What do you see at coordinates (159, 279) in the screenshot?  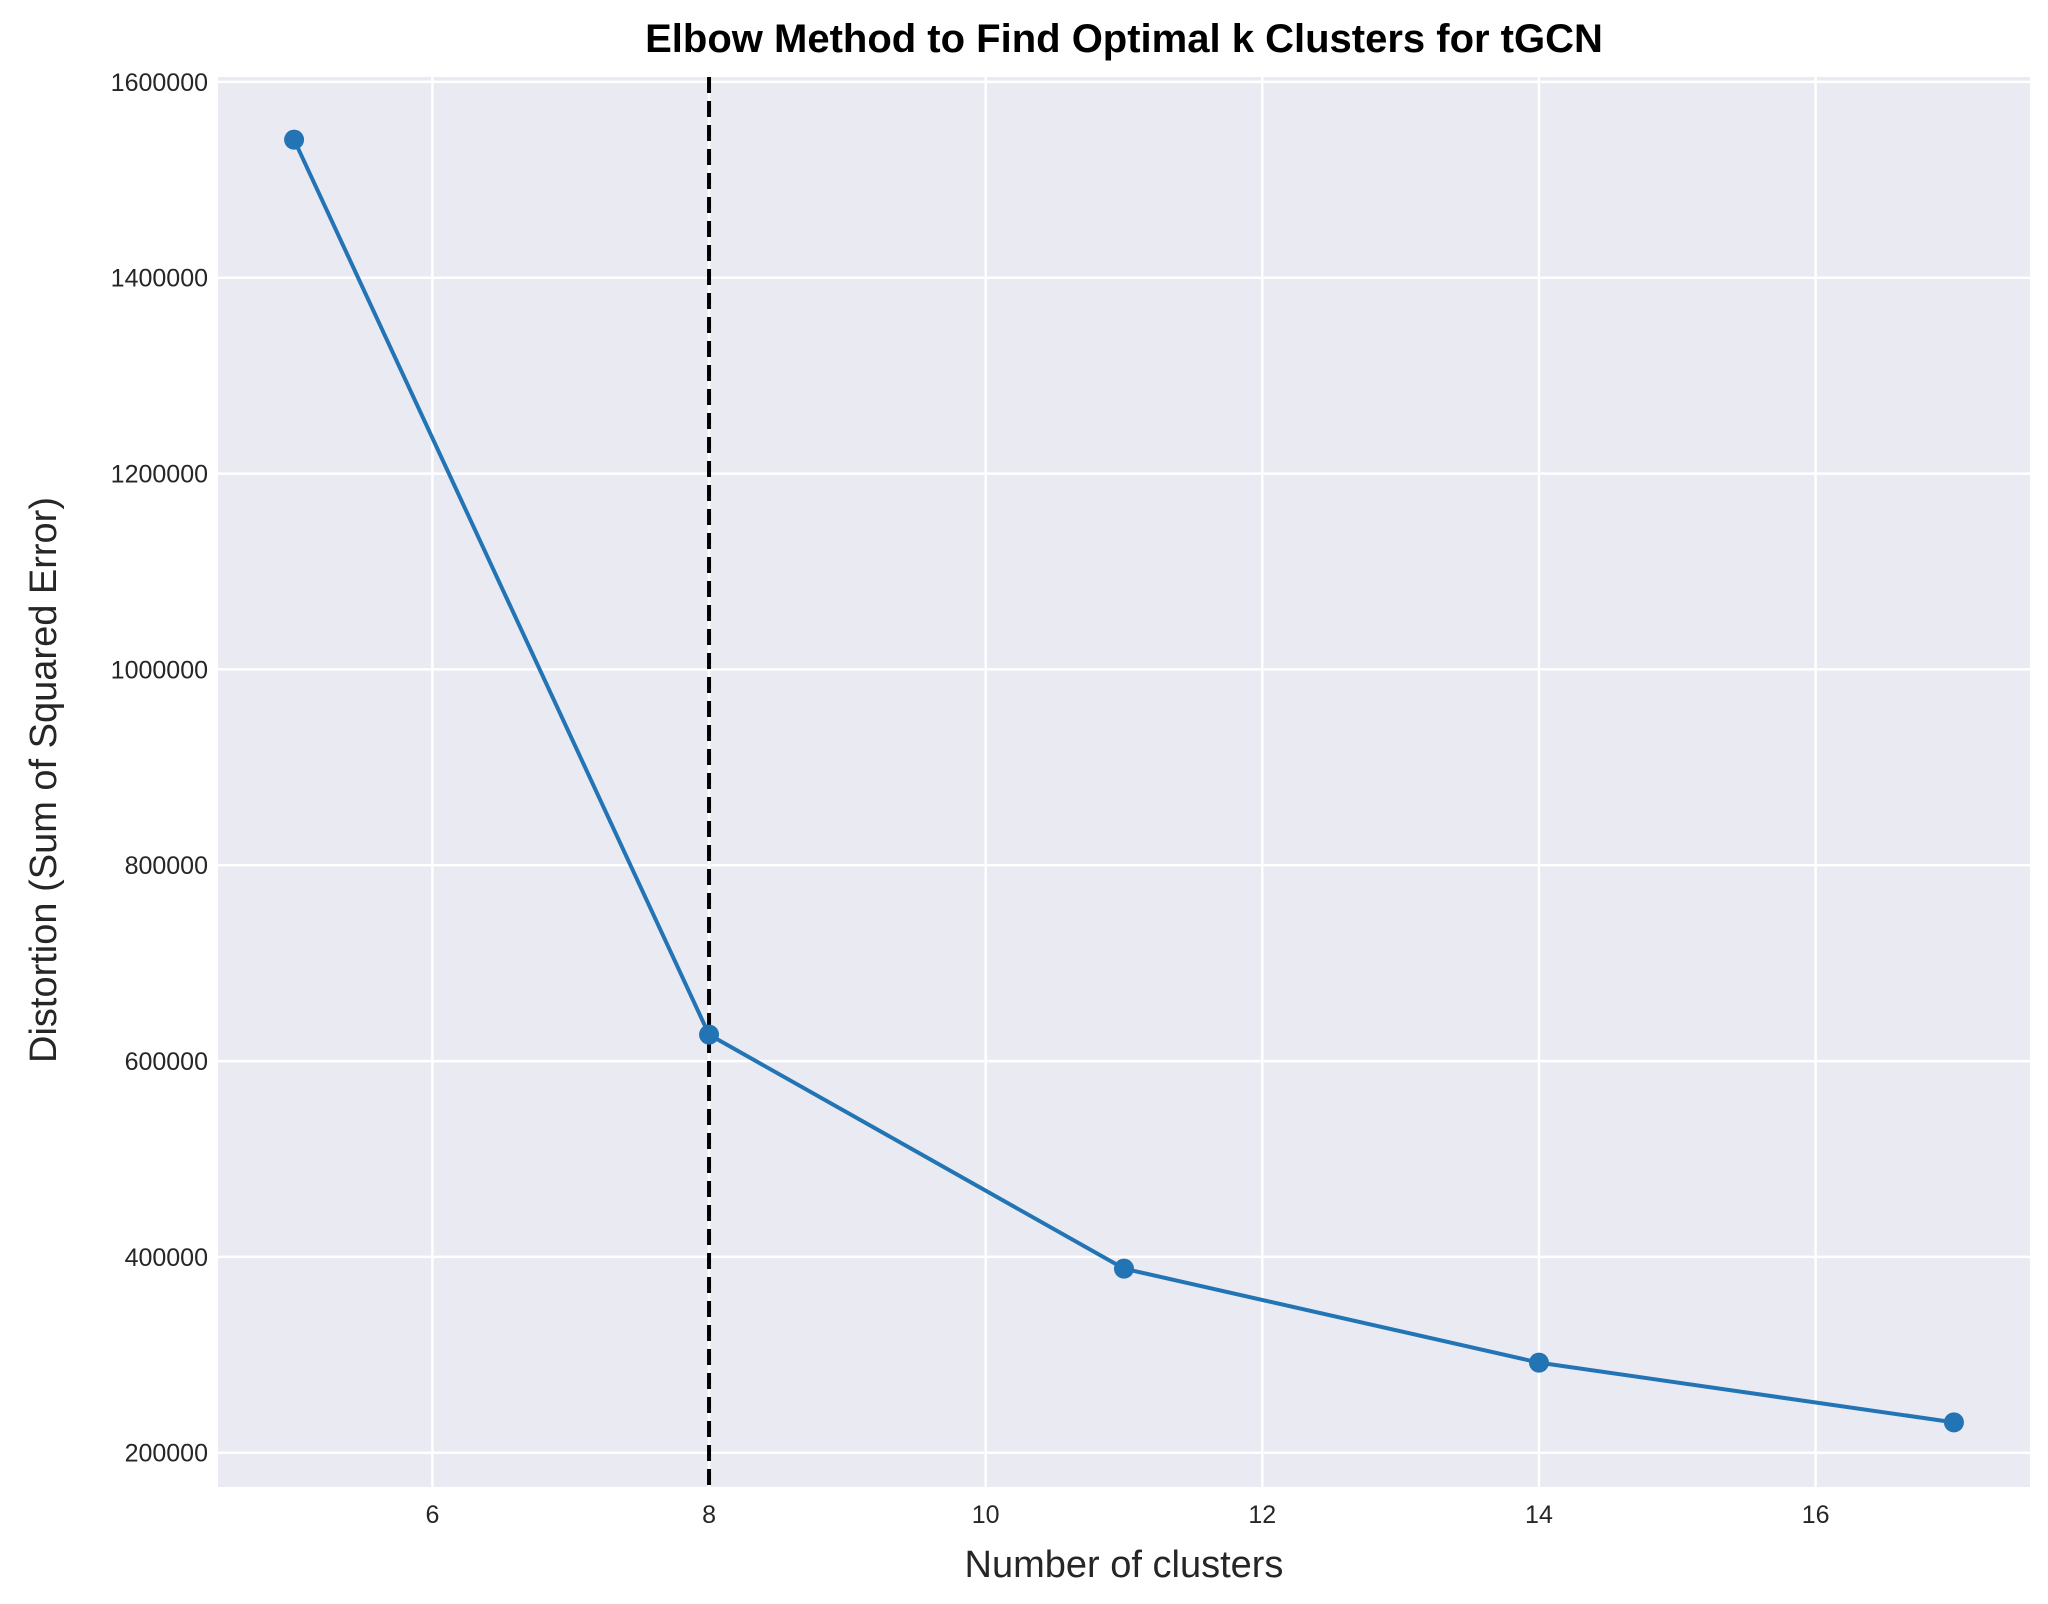 I see `y-tick-label-6: 1400000` at bounding box center [159, 279].